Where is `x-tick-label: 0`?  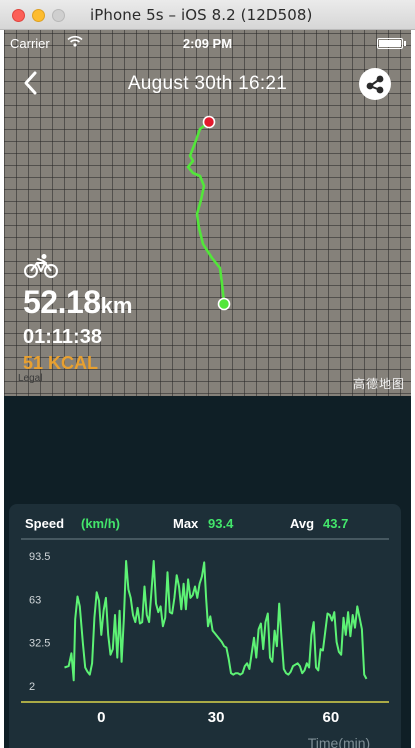 x-tick-label: 0 is located at coordinates (101, 717).